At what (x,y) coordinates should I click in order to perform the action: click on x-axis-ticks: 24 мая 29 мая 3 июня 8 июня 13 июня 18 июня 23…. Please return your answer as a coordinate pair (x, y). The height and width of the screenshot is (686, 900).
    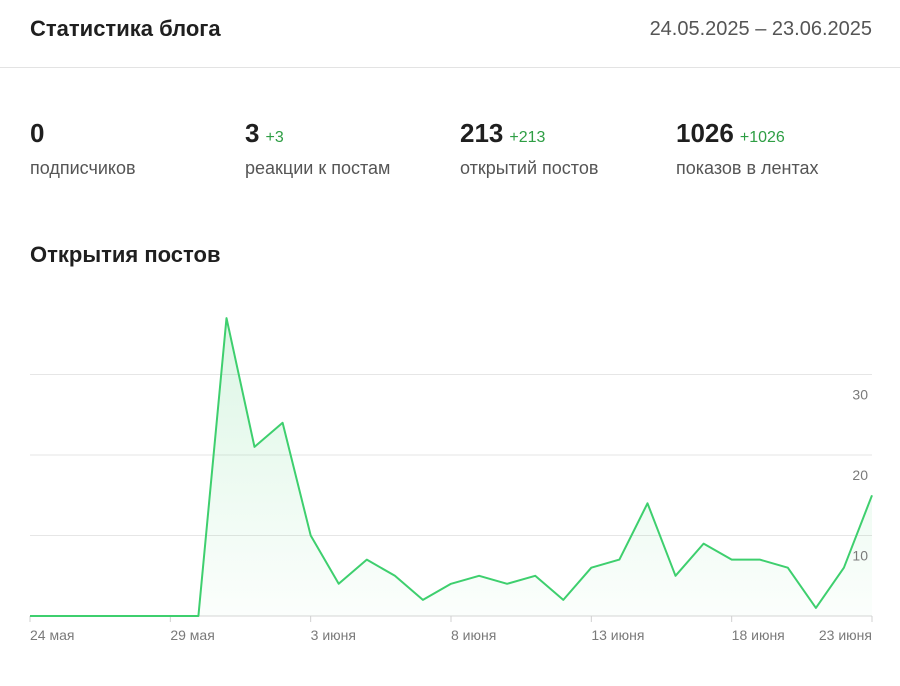
    Looking at the image, I should click on (451, 635).